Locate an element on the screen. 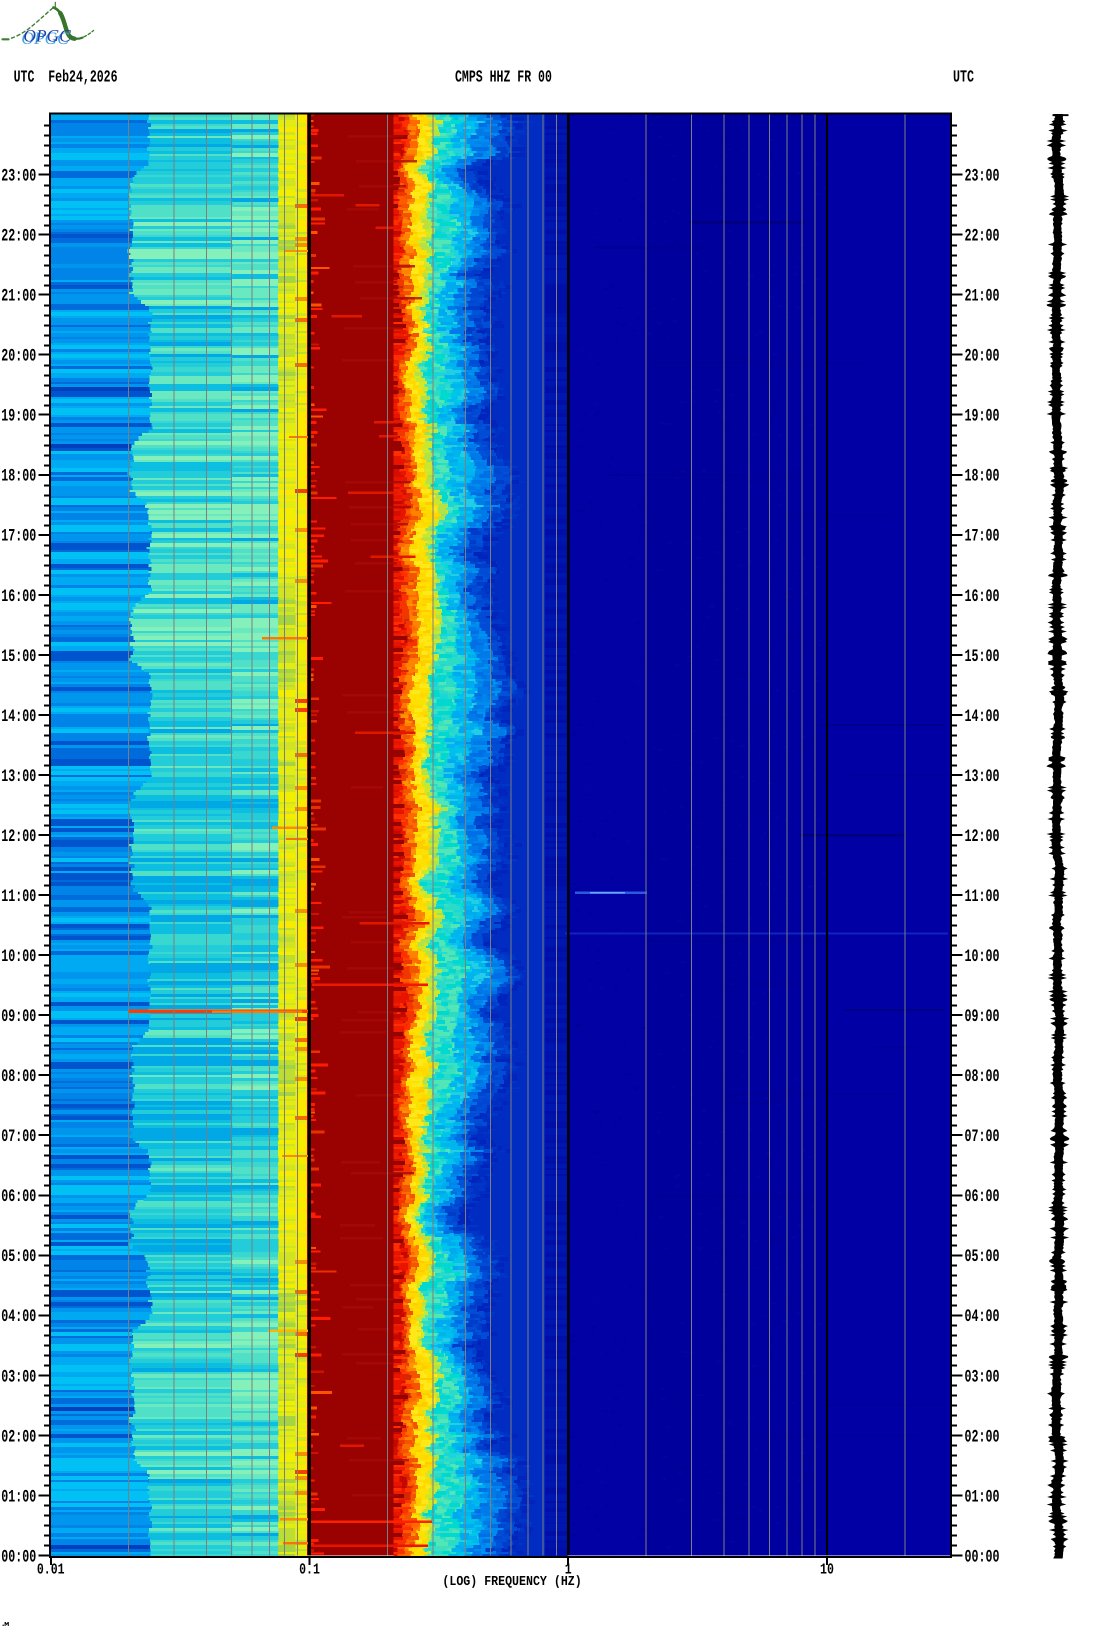 This screenshot has width=1102, height=1634. svg-text: 1 is located at coordinates (568, 1570).